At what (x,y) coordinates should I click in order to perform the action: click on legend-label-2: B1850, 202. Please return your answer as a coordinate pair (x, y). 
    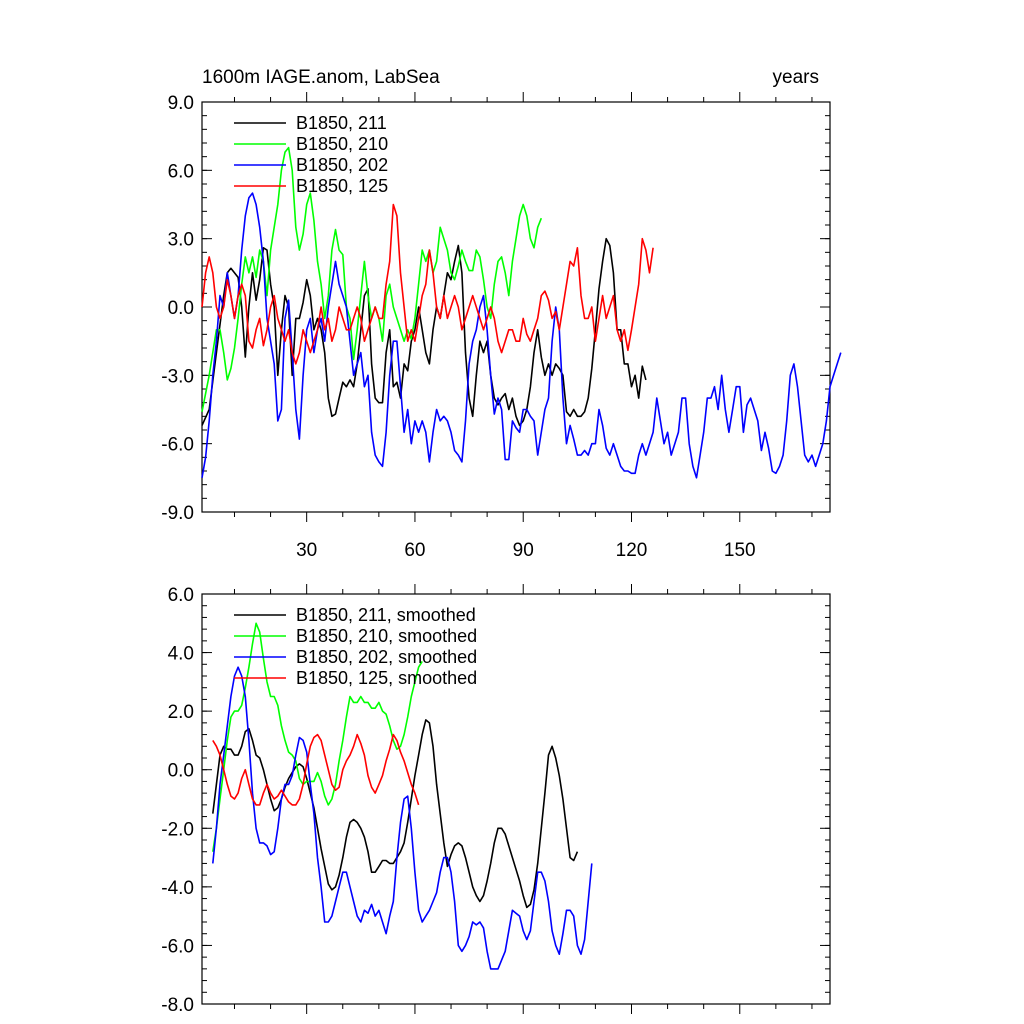
    Looking at the image, I should click on (342, 165).